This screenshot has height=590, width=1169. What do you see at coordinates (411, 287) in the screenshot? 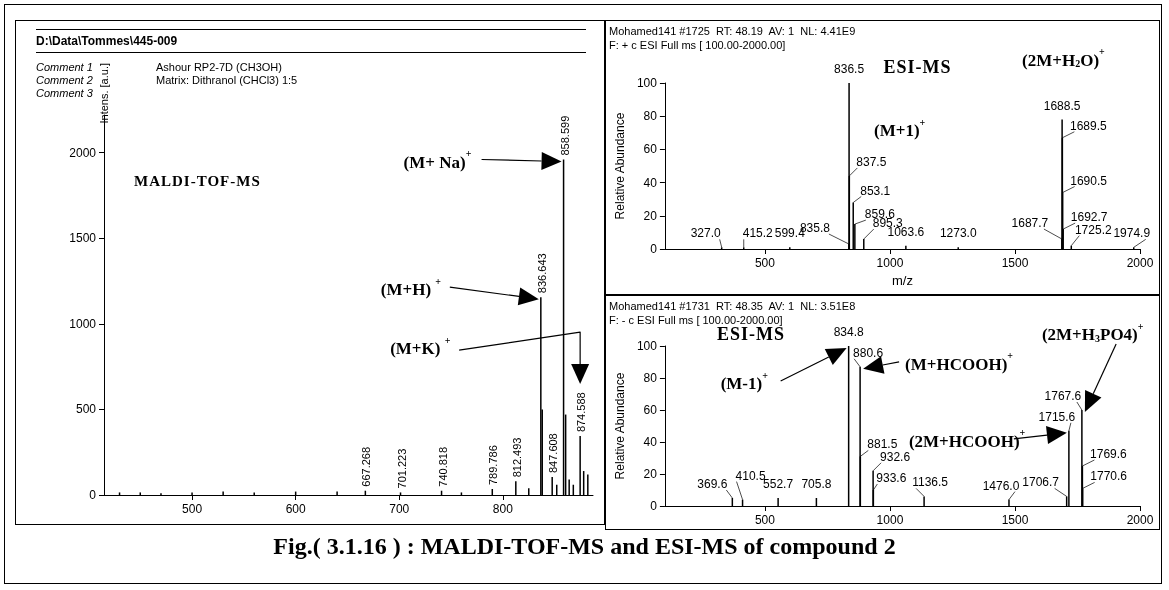
I see `annotation: (M+H) +` at bounding box center [411, 287].